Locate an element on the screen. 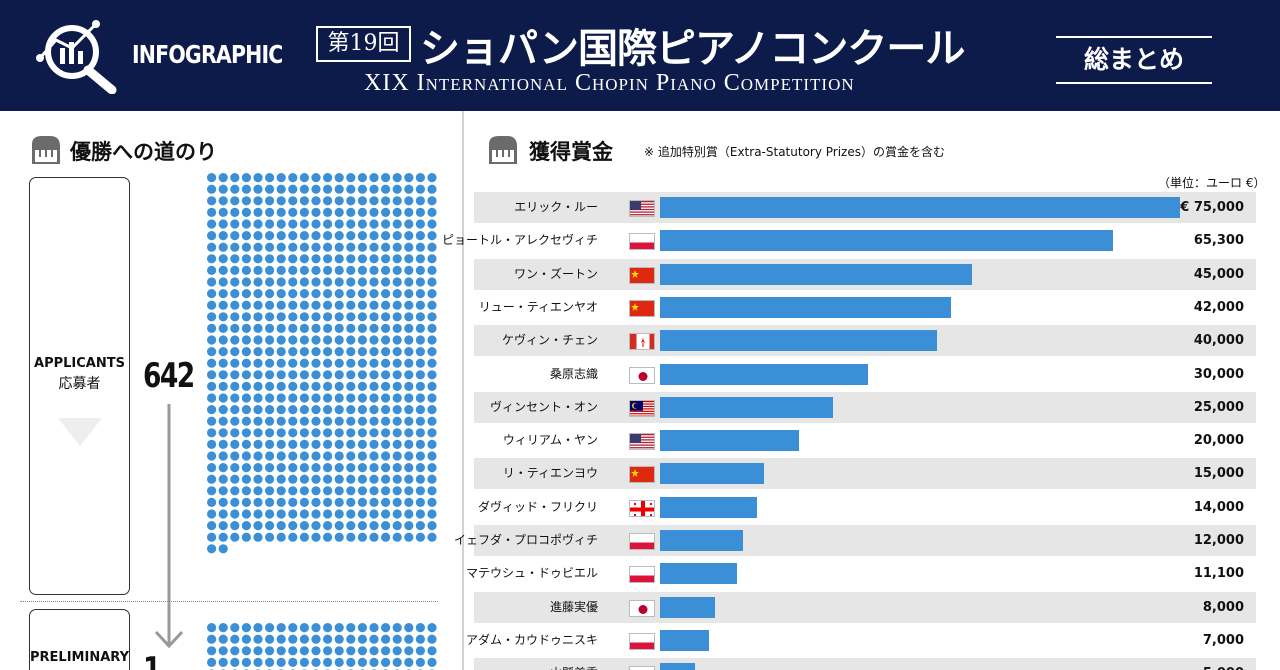 The width and height of the screenshot is (1280, 670). prize-row: ケヴィン・チェン 40,000 is located at coordinates (865, 341).